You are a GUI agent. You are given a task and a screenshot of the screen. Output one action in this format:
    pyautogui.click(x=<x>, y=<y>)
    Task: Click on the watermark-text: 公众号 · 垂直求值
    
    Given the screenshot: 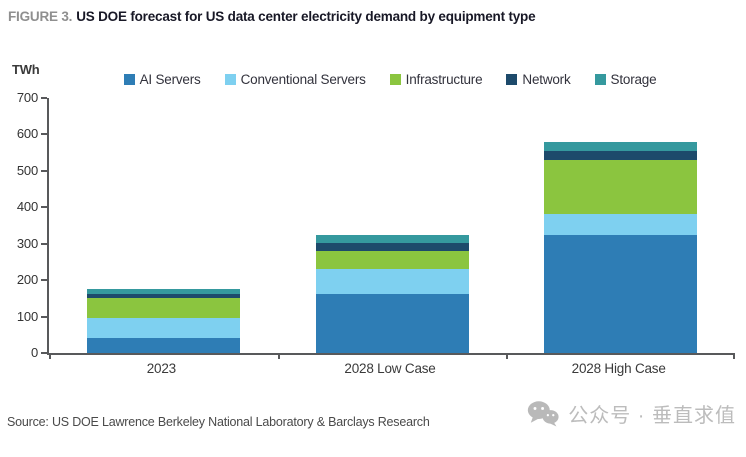 What is the action you would take?
    pyautogui.click(x=652, y=416)
    